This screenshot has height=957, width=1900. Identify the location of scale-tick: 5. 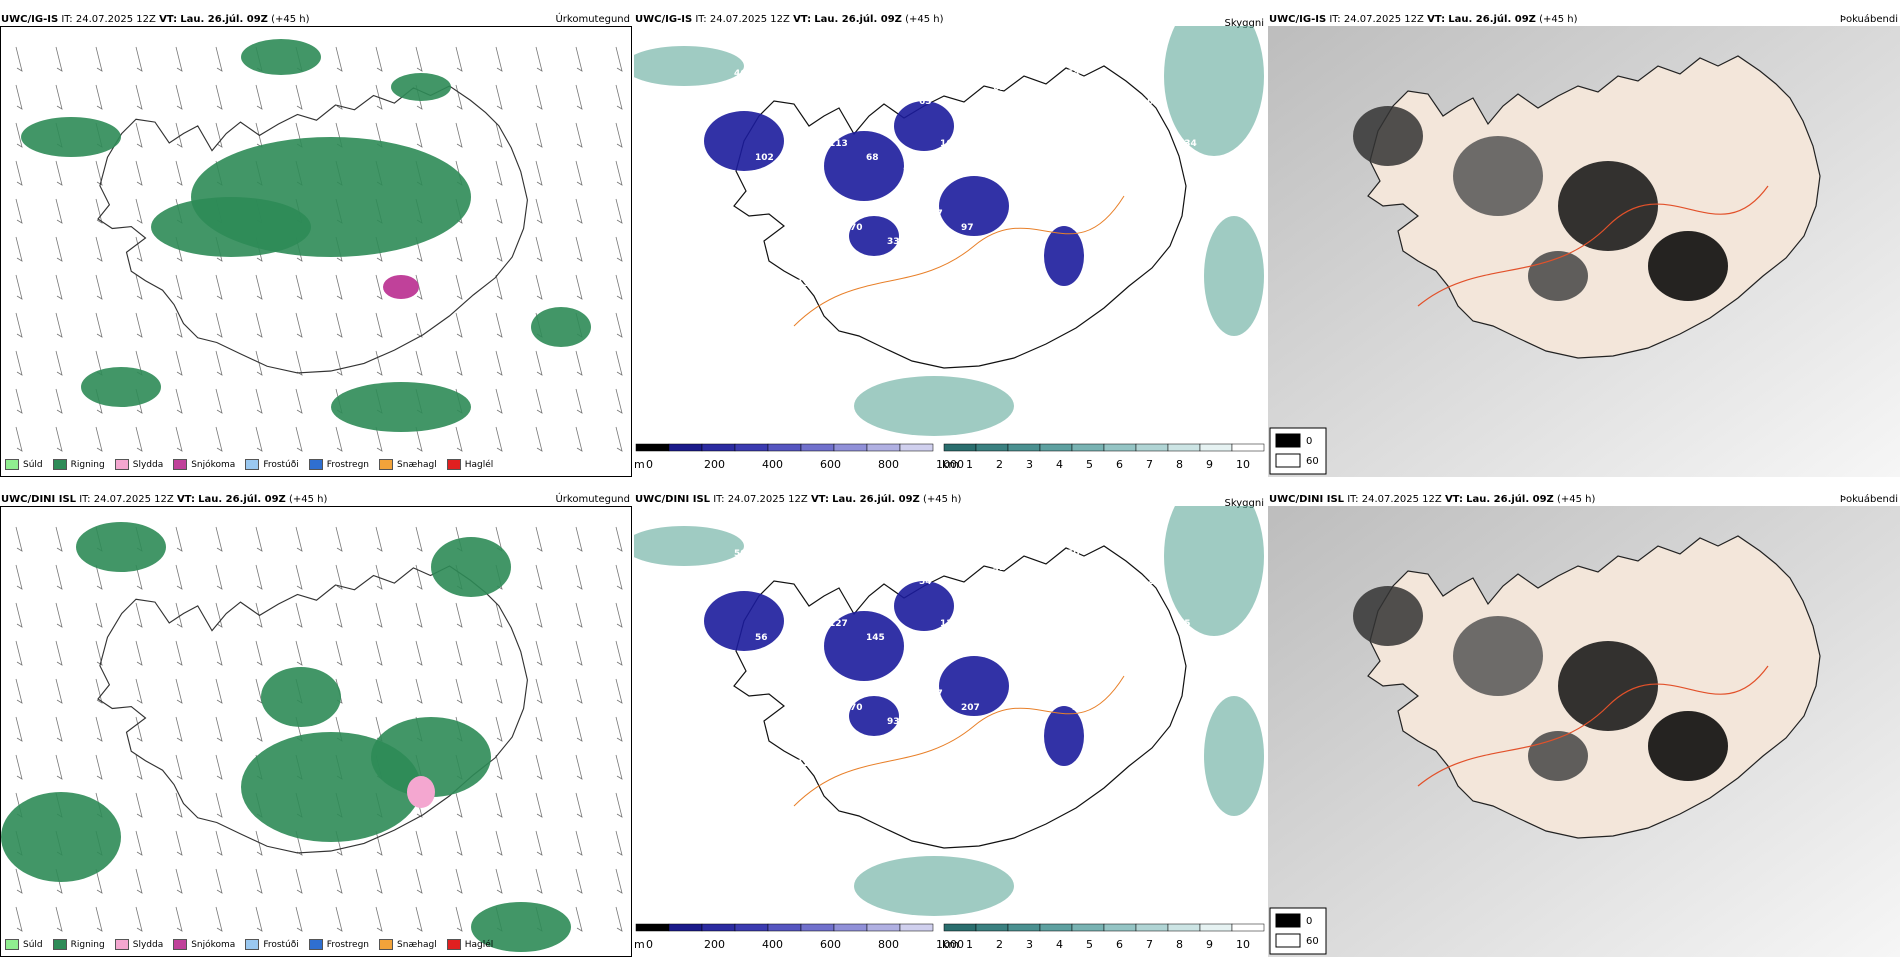
(1089, 944).